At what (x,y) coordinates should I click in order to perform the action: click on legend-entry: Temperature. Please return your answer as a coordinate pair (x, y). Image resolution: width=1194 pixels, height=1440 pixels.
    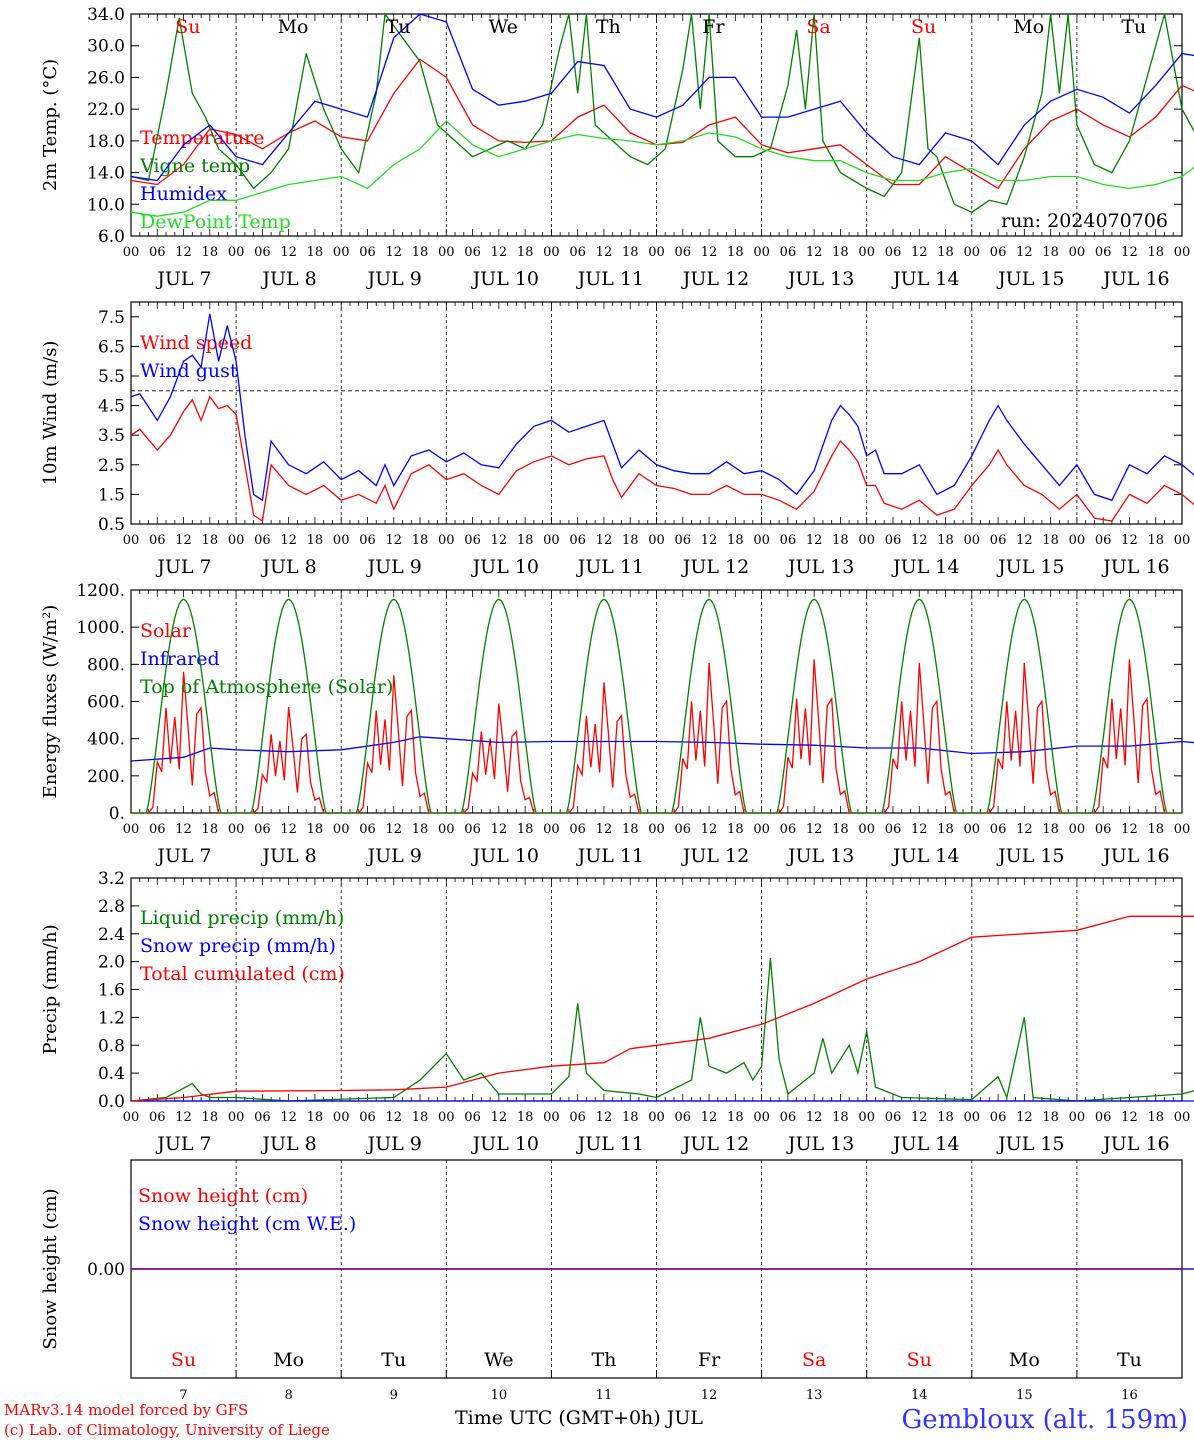
    Looking at the image, I should click on (202, 138).